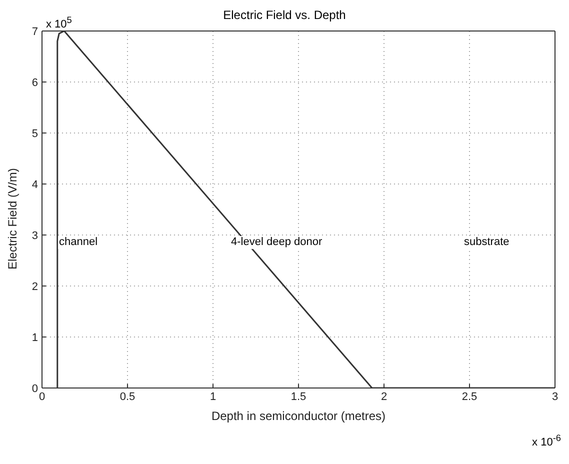 The image size is (569, 464). What do you see at coordinates (277, 242) in the screenshot?
I see `annotation: 4-level deep donor` at bounding box center [277, 242].